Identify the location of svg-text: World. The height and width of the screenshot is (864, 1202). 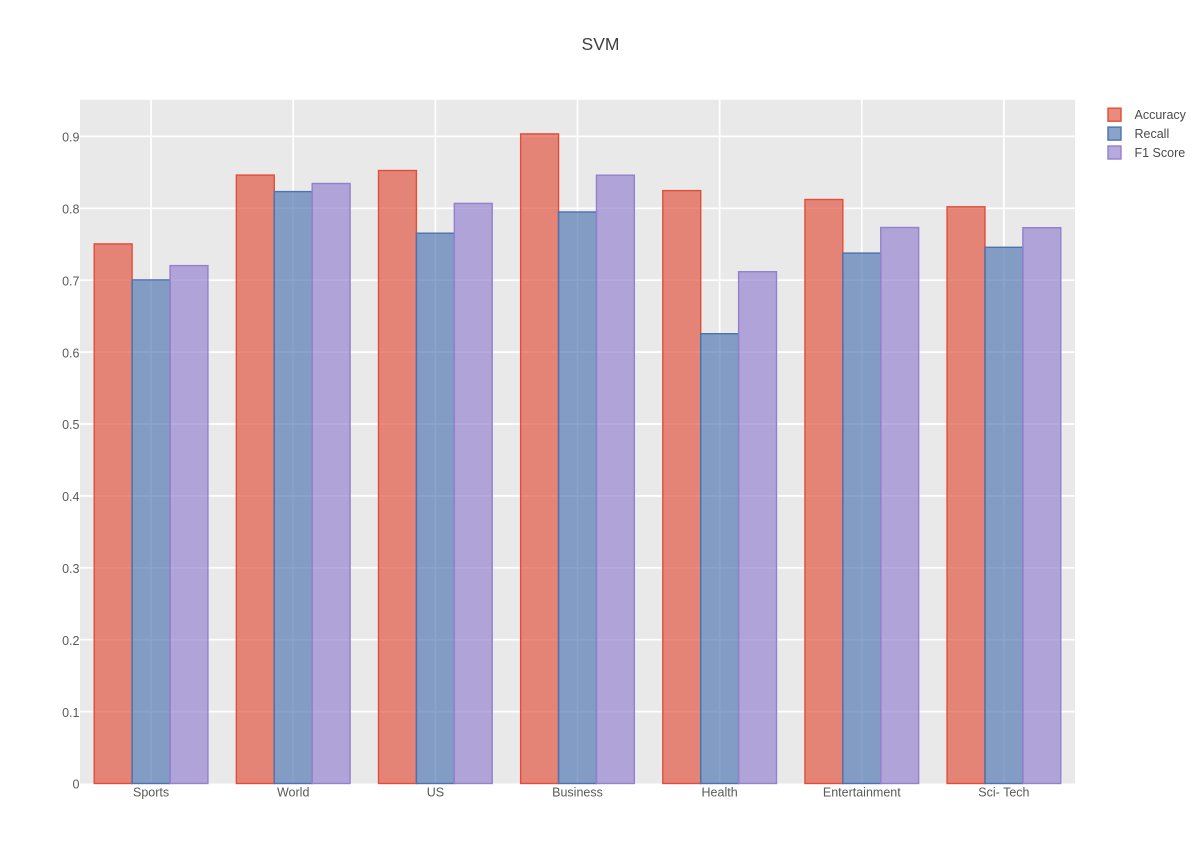
(293, 793).